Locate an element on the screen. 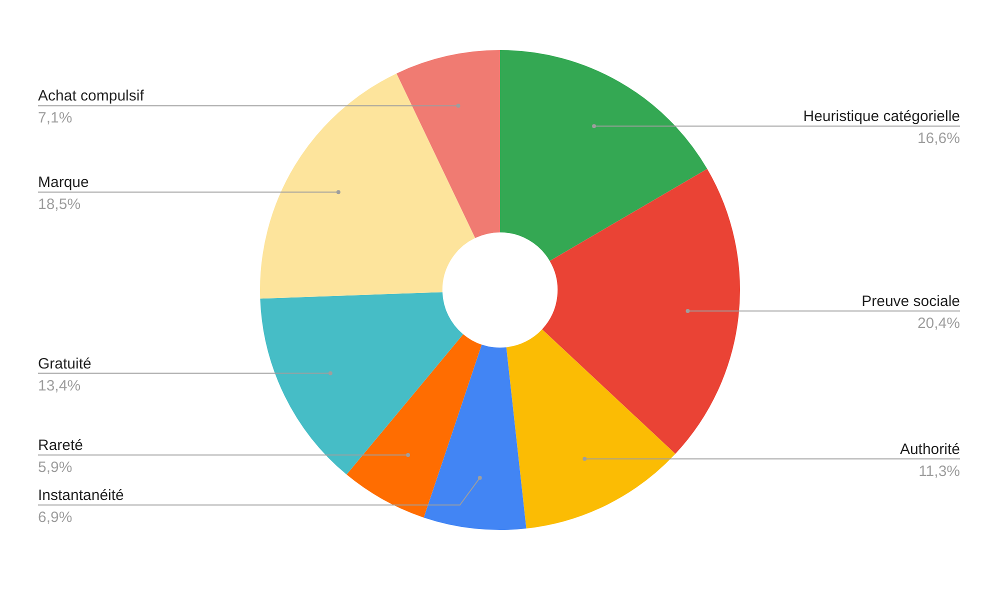  data-label: 18,5% is located at coordinates (59, 205).